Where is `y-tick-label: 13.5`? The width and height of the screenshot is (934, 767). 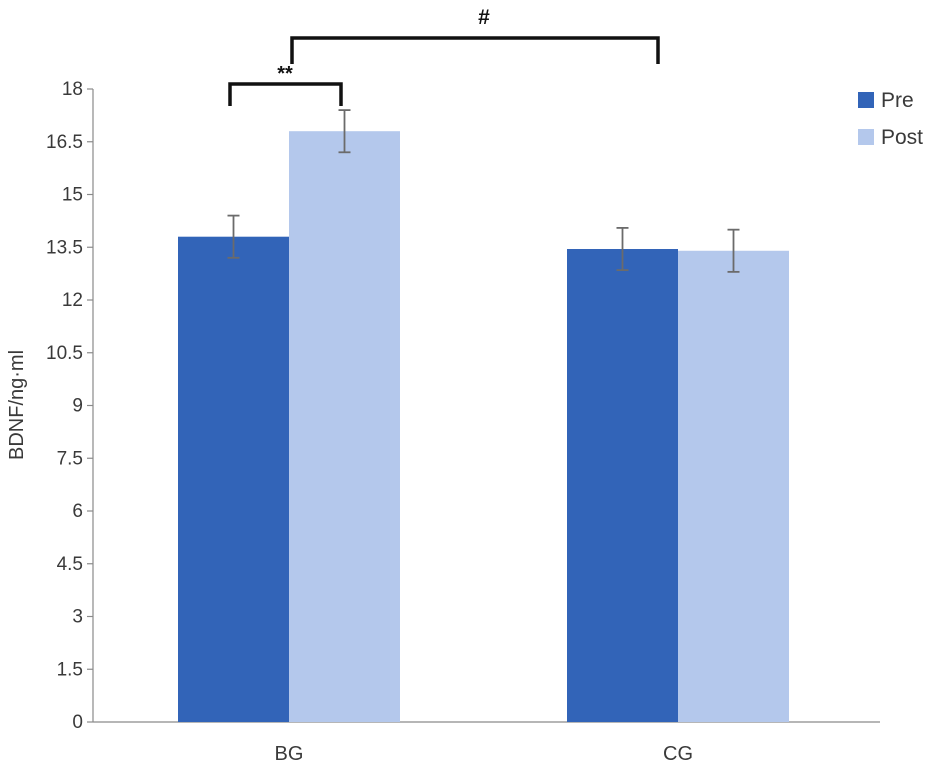 y-tick-label: 13.5 is located at coordinates (64, 247).